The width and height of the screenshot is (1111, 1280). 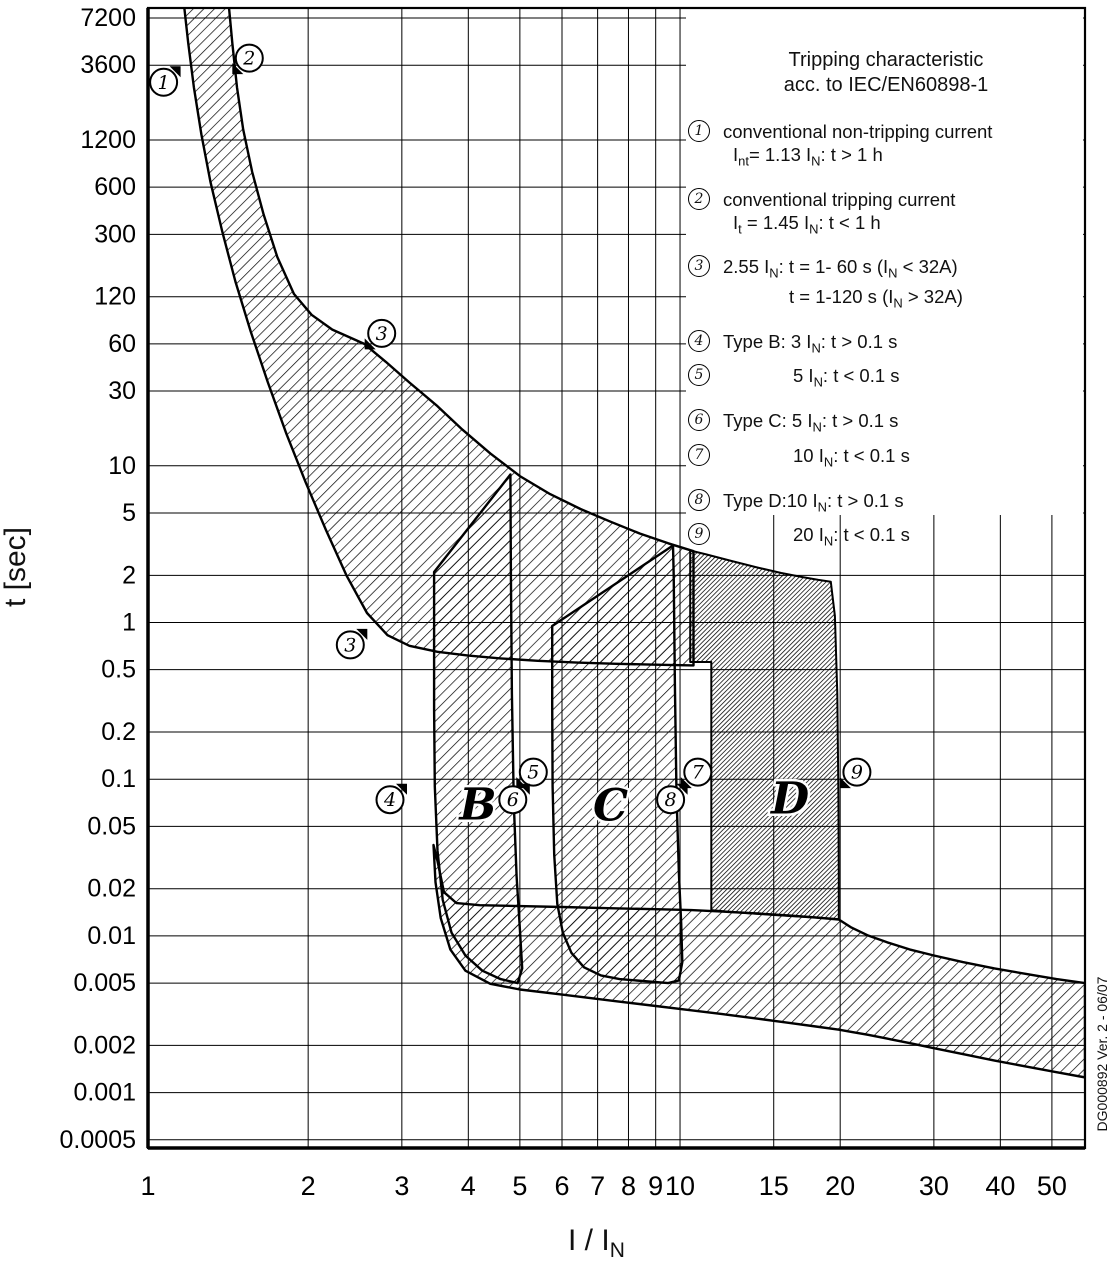 I want to click on instantaneous-band, so click(x=758, y=961).